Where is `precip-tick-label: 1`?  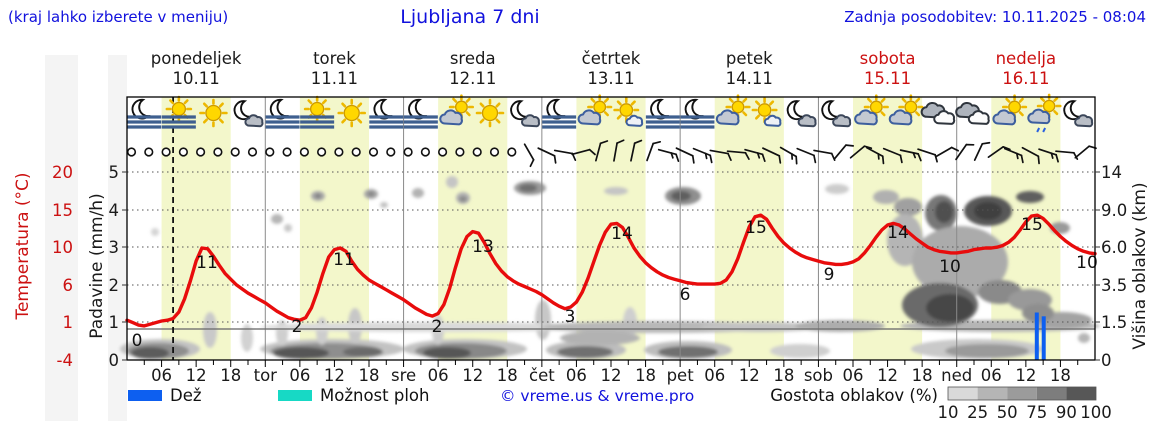
precip-tick-label: 1 is located at coordinates (114, 322).